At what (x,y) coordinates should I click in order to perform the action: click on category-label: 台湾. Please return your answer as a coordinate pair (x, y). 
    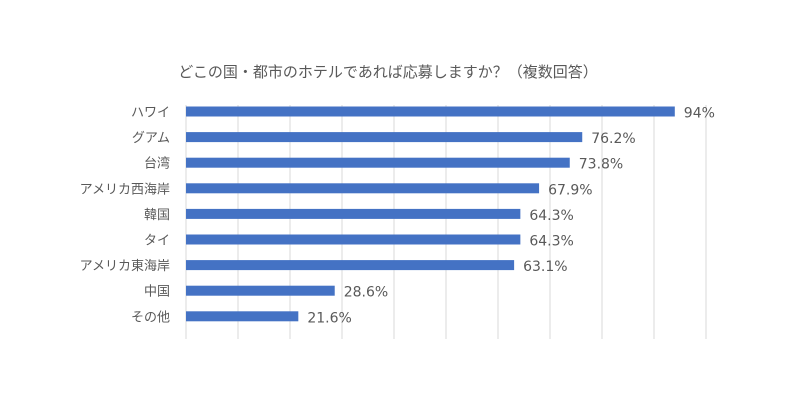
    Looking at the image, I should click on (157, 164).